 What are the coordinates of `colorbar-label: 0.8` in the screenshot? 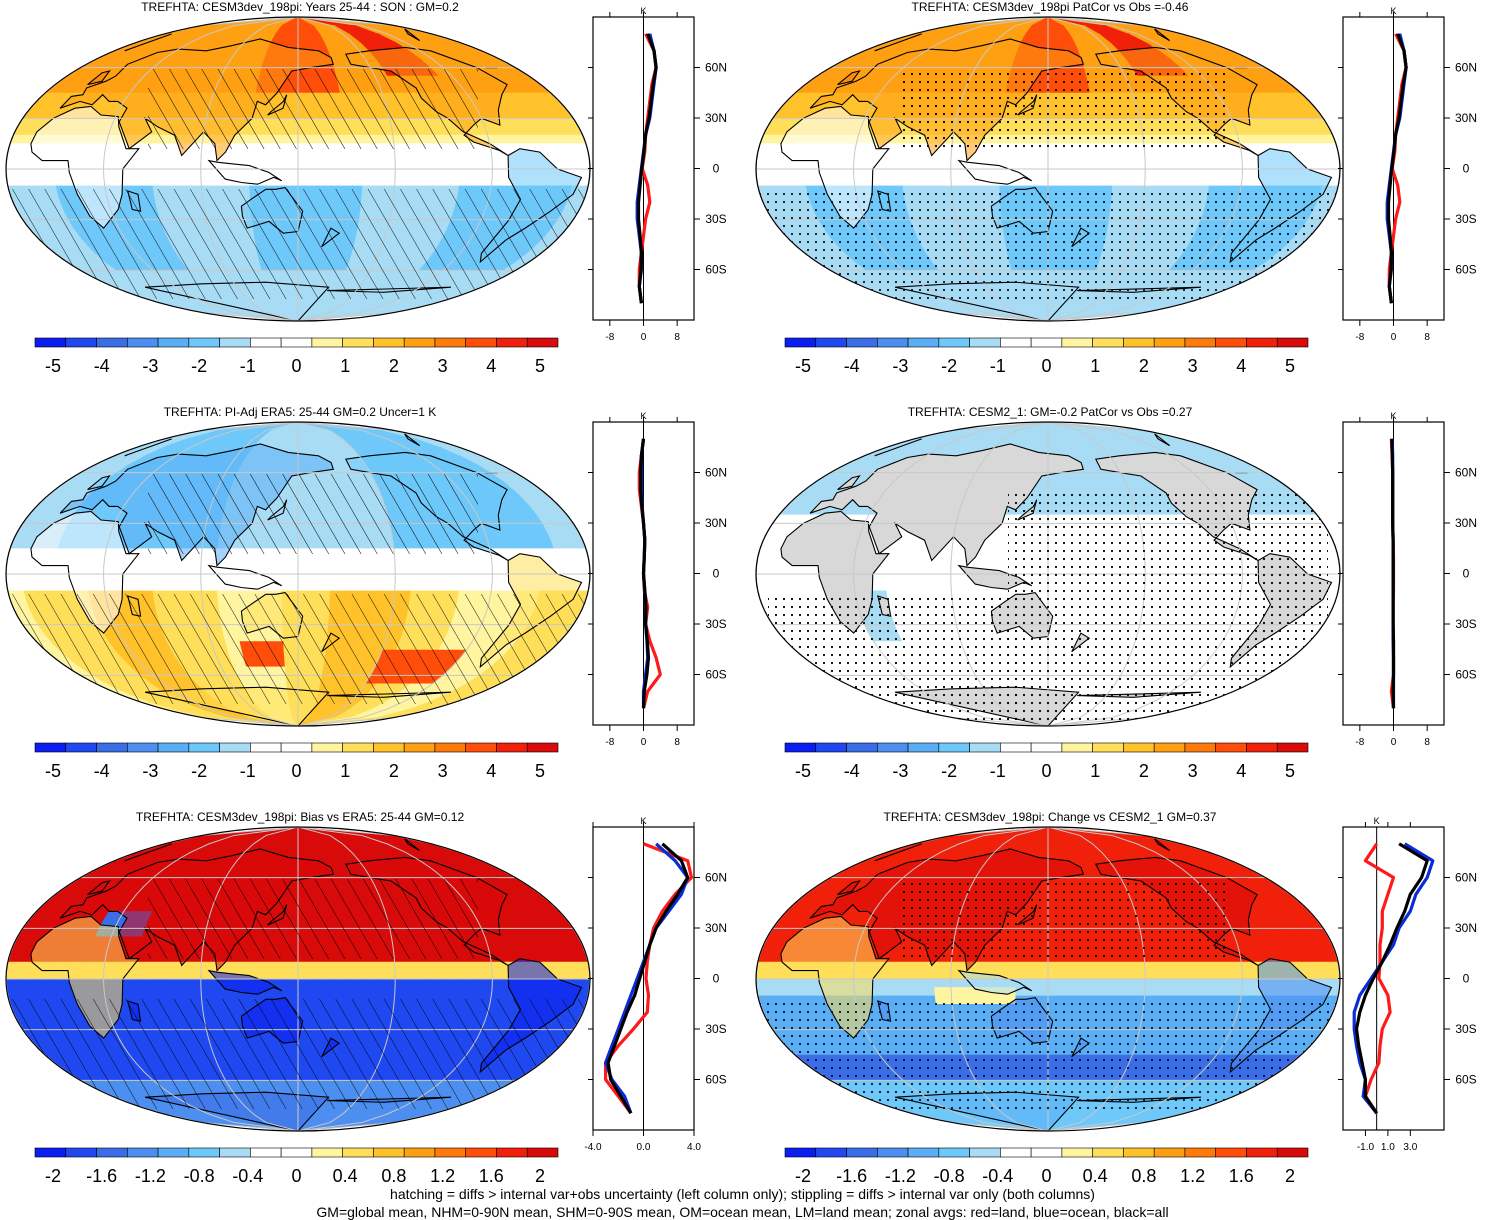 It's located at (1143, 1176).